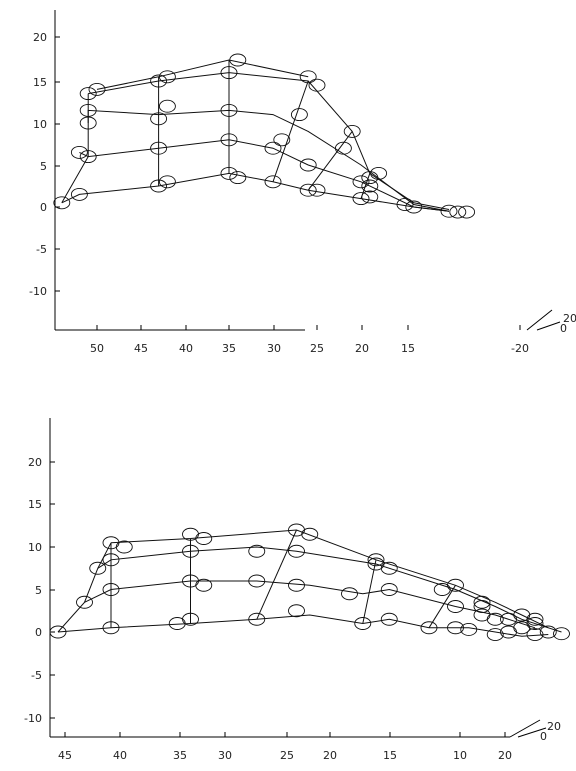  Describe the element at coordinates (569, 318) in the screenshot. I see `depth-tick-label: 20` at that location.